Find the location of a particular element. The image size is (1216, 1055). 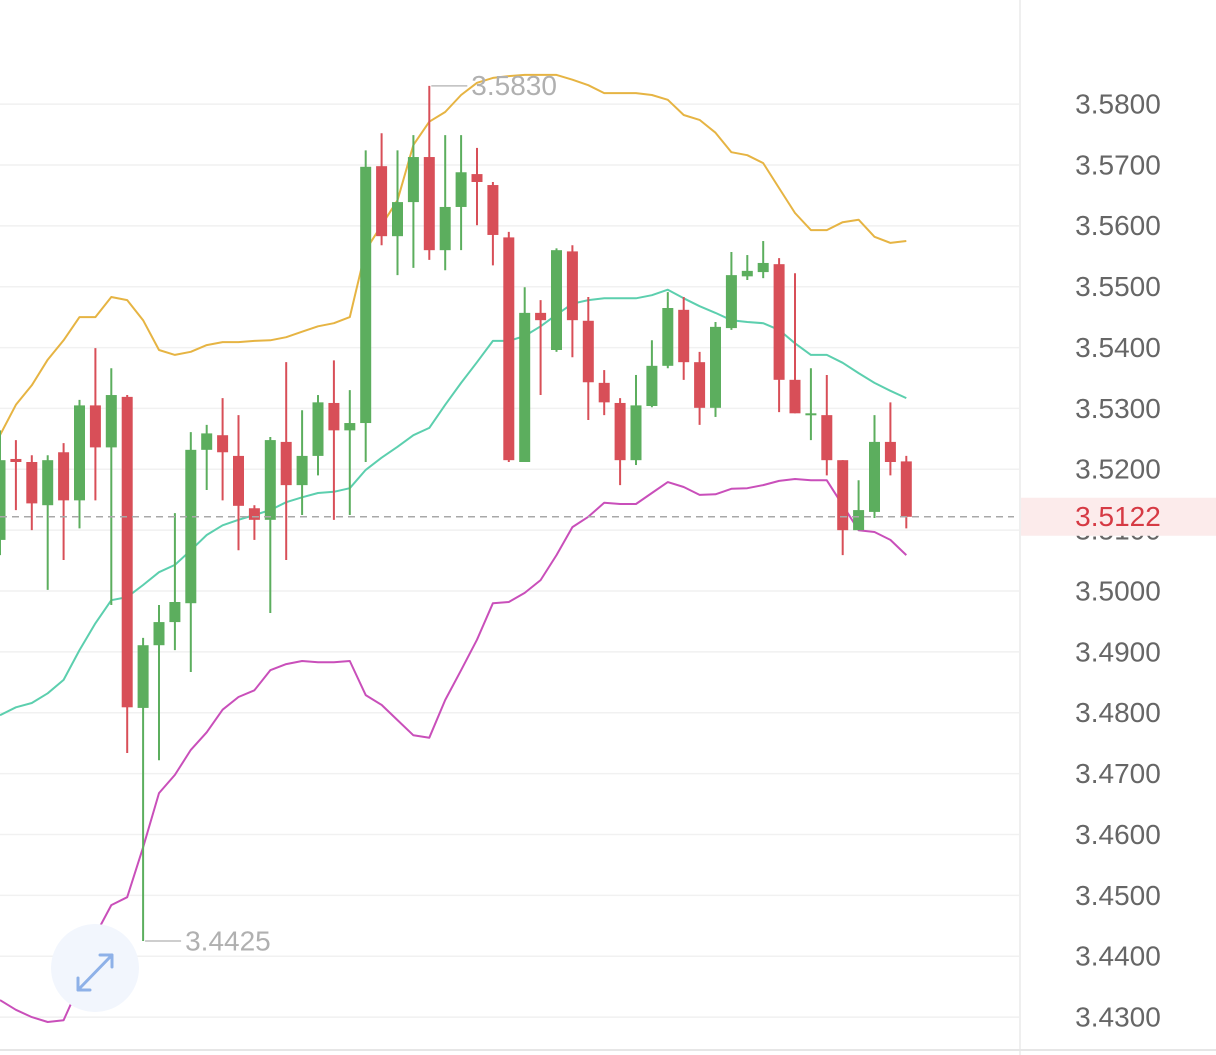

y-tick-label: 3.4500 is located at coordinates (1118, 895).